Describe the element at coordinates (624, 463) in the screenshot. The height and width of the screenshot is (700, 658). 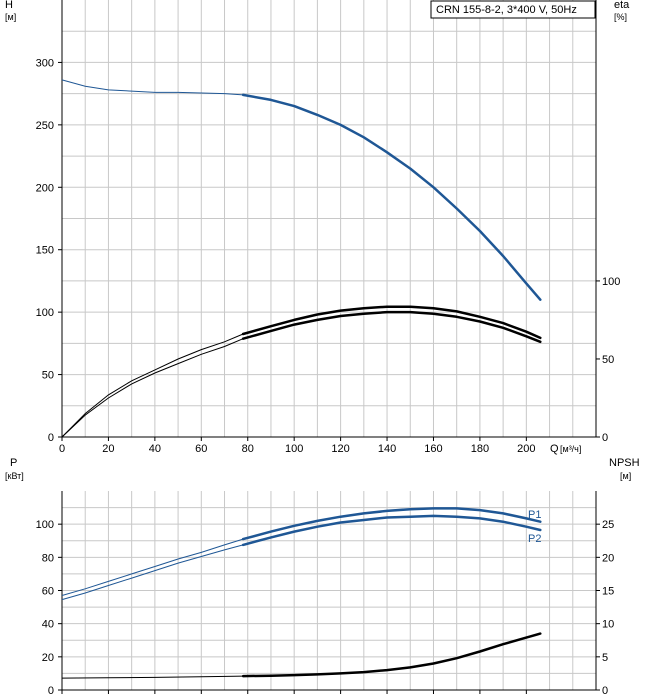
I see `bottom-right-axis-label: NPSH` at that location.